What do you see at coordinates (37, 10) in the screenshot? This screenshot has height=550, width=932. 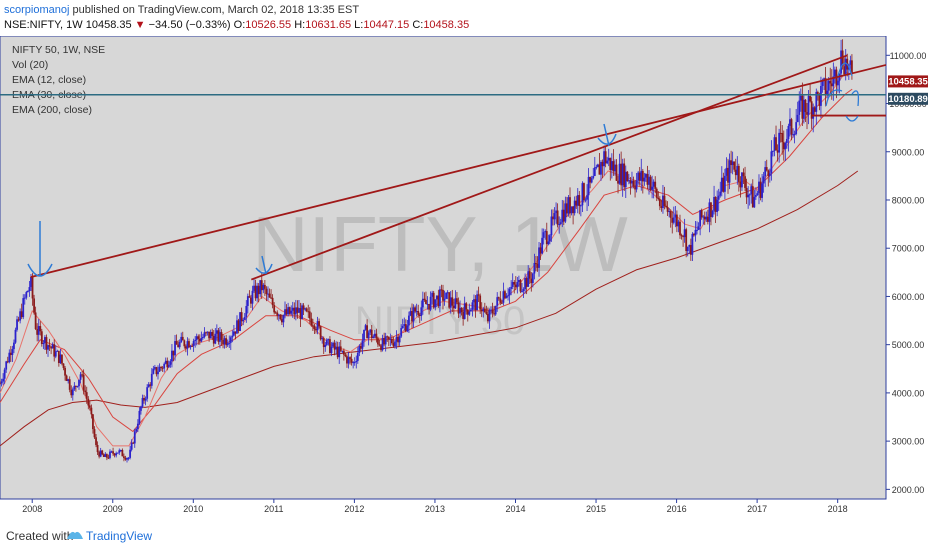 I see `author-link: scorpiomanoj` at bounding box center [37, 10].